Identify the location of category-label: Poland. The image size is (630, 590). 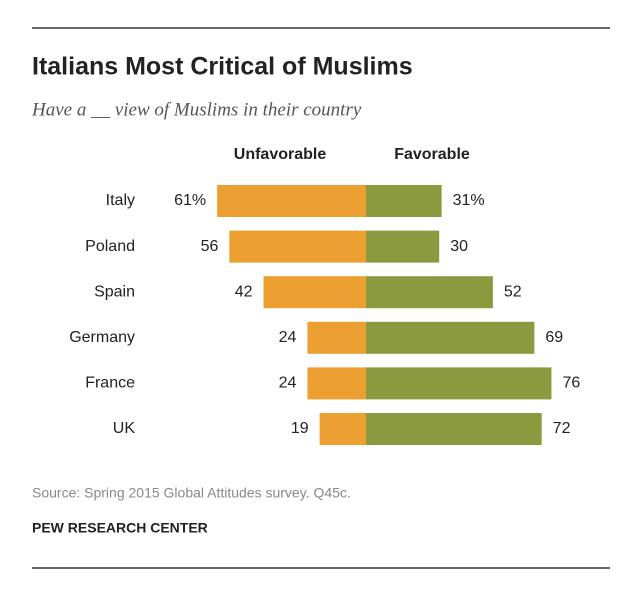
(110, 246).